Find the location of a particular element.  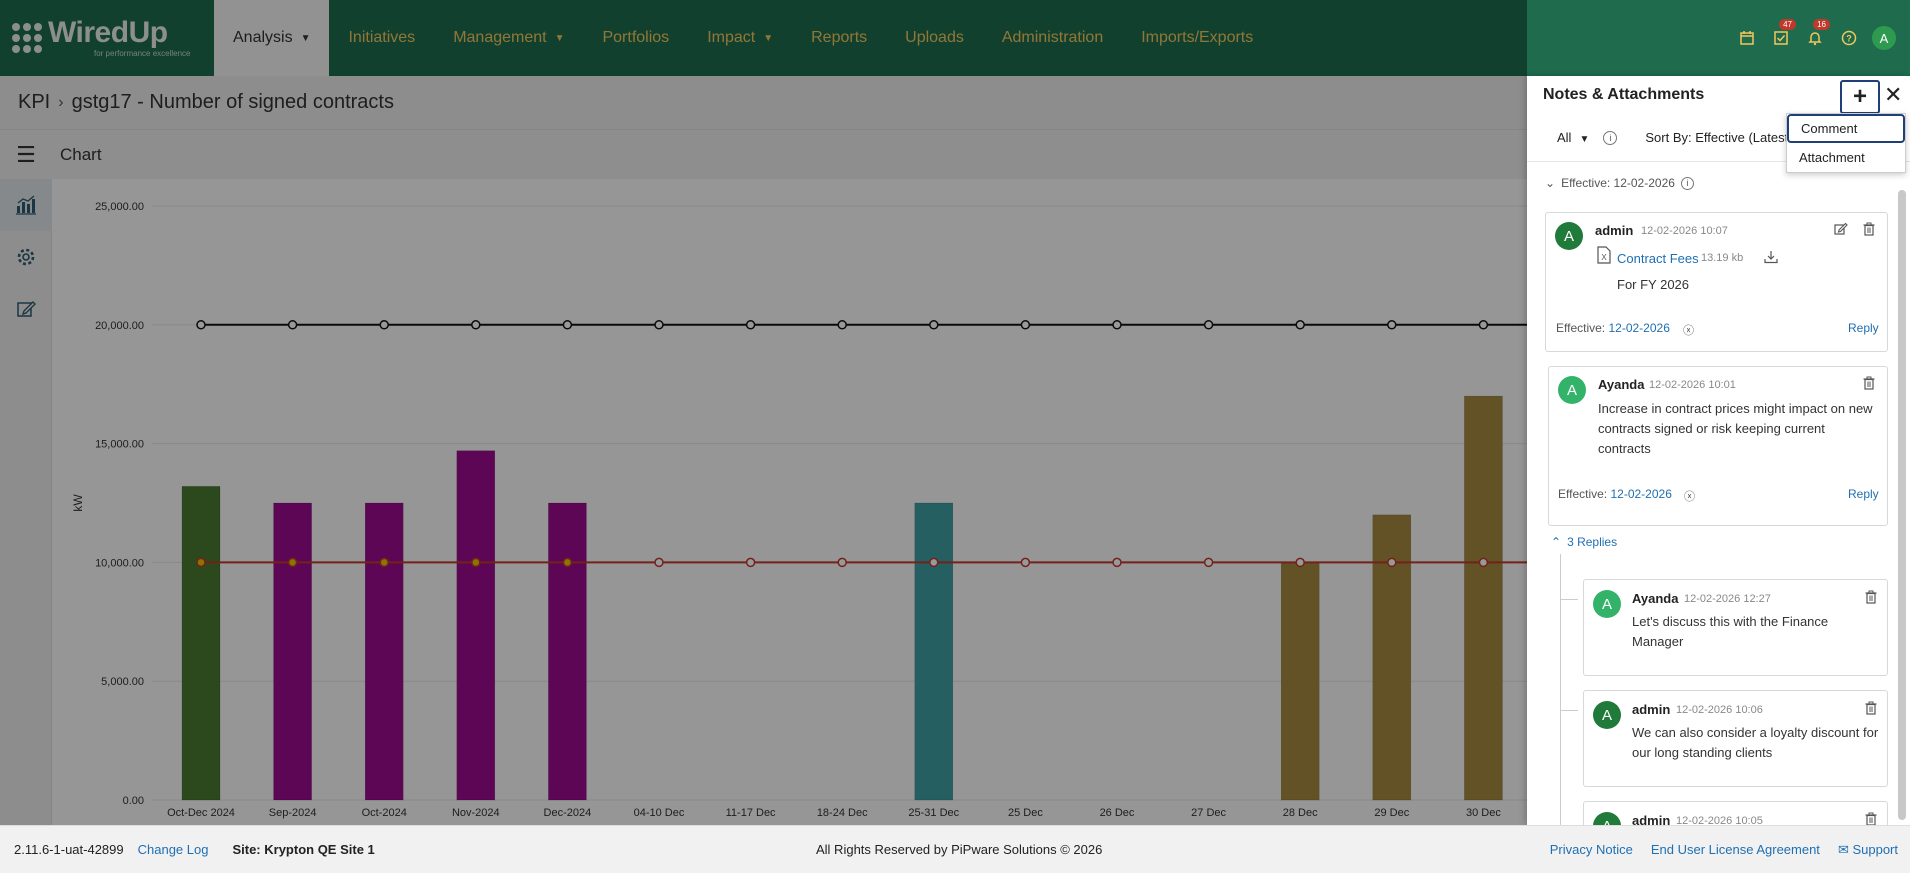

svg-text: X is located at coordinates (1604, 257).